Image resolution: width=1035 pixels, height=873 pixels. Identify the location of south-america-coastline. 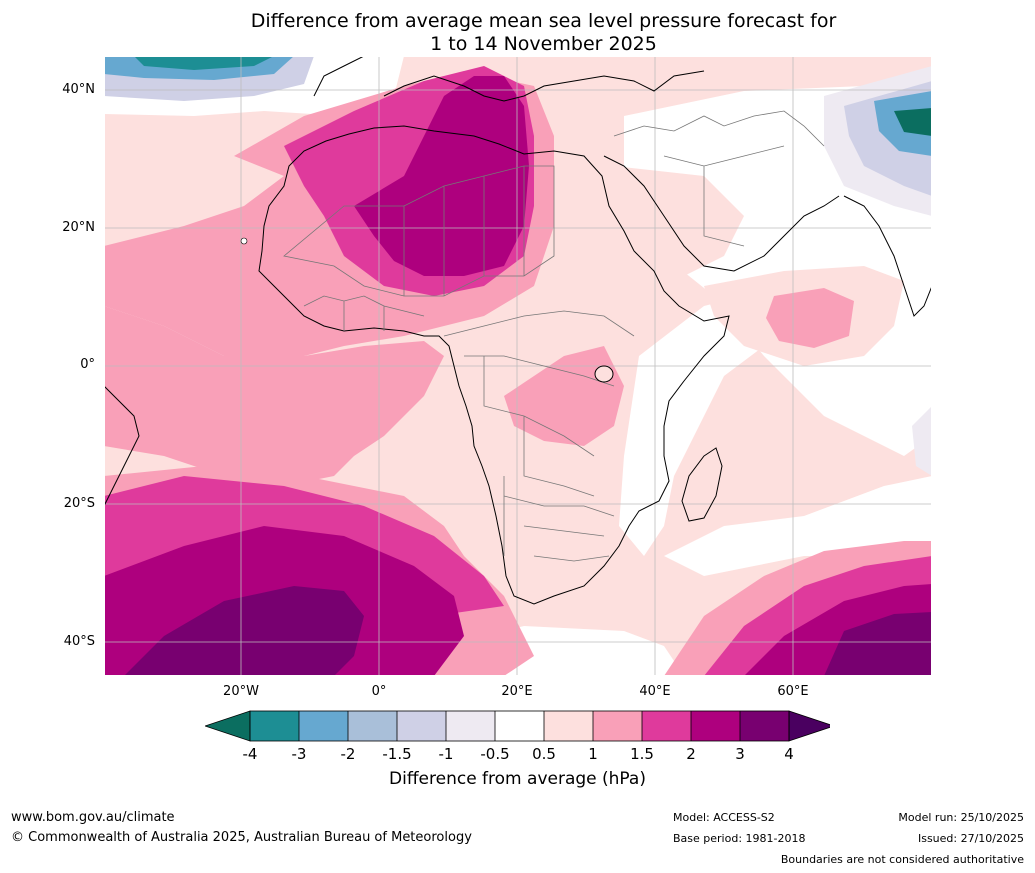
(122, 446).